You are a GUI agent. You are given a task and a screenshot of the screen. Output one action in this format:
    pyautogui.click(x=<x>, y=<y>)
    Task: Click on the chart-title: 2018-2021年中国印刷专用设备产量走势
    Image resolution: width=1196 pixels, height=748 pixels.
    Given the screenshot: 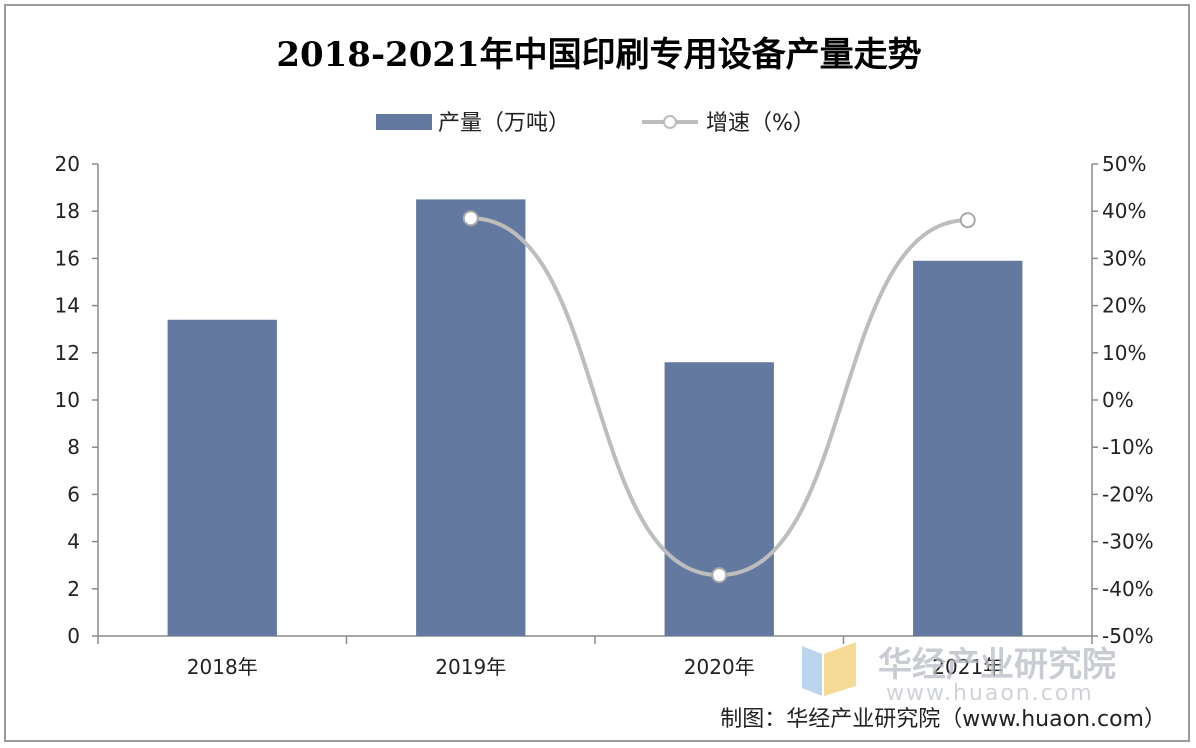 What is the action you would take?
    pyautogui.click(x=598, y=55)
    